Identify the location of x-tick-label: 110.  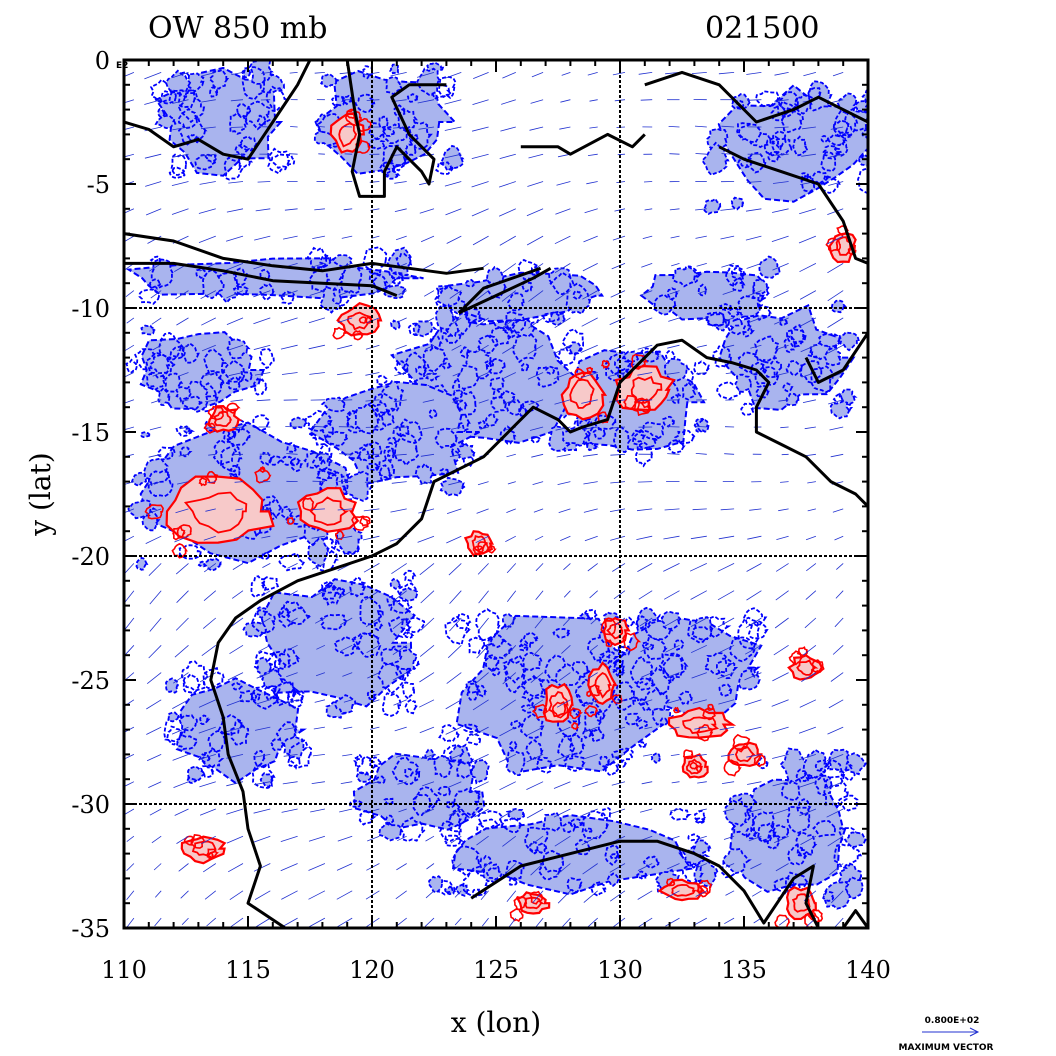
(124, 970).